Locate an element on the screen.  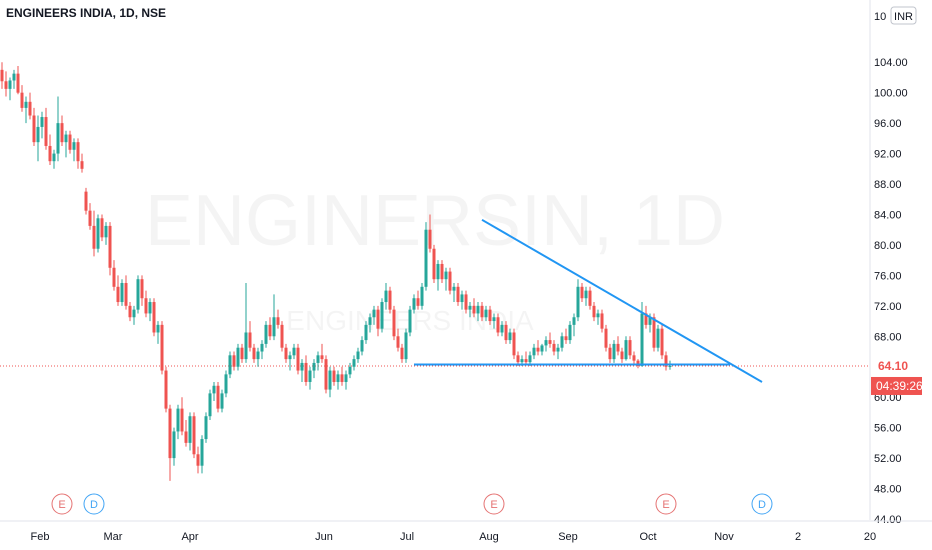
earnings-marker: E is located at coordinates (666, 504).